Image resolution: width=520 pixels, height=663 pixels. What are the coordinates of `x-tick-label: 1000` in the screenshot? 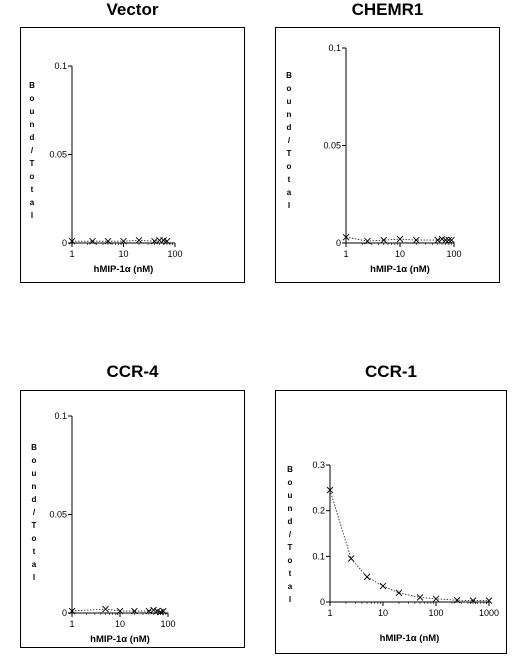 It's located at (489, 613).